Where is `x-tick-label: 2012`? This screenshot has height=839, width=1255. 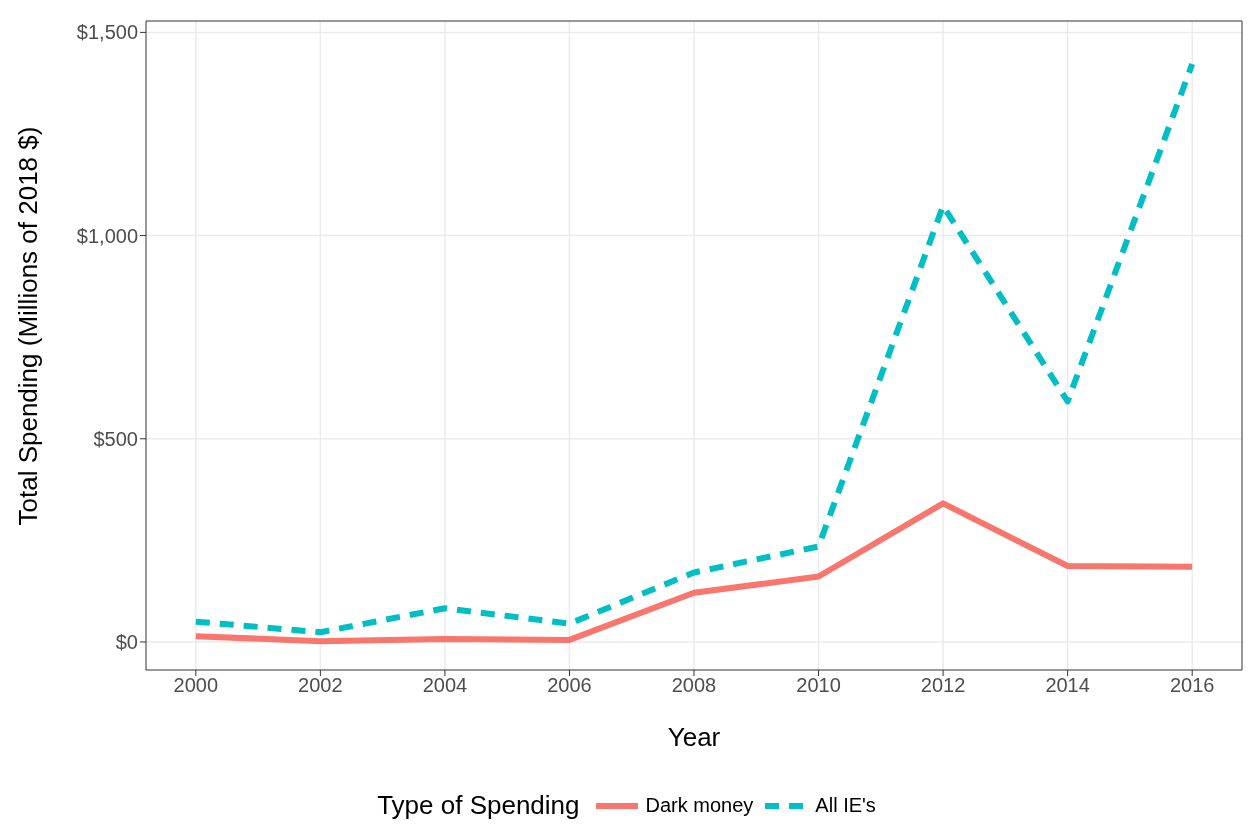
x-tick-label: 2012 is located at coordinates (943, 685).